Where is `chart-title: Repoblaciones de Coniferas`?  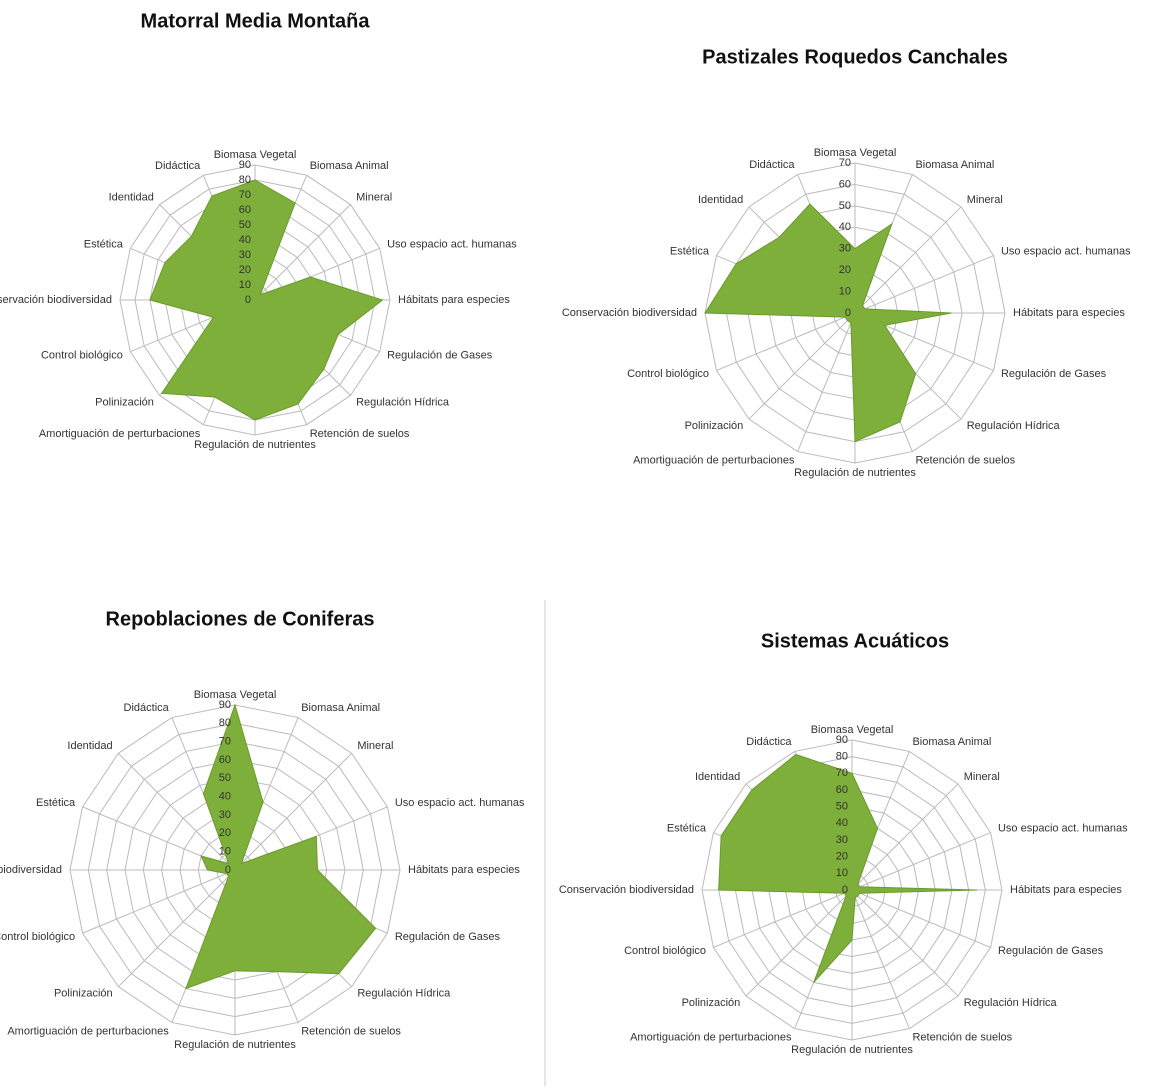
chart-title: Repoblaciones de Coniferas is located at coordinates (240, 619).